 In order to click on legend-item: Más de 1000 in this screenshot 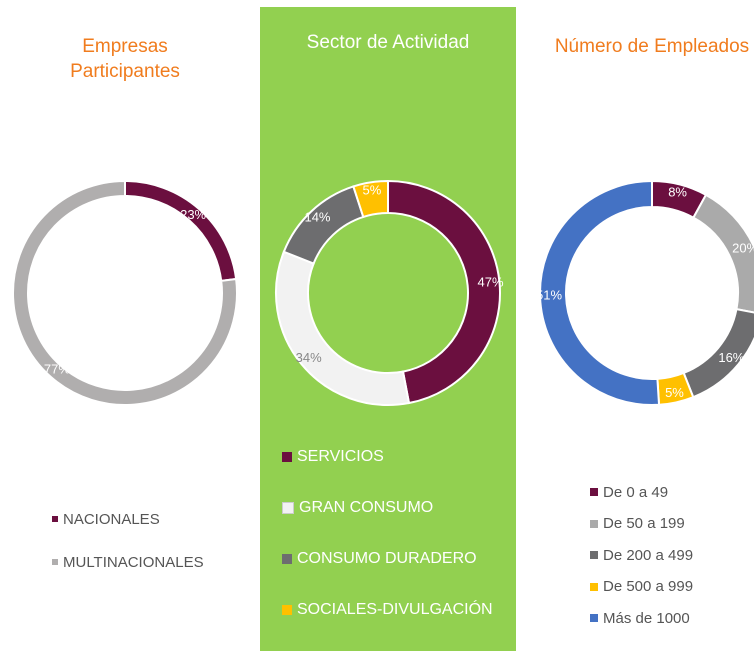, I will do `click(640, 618)`.